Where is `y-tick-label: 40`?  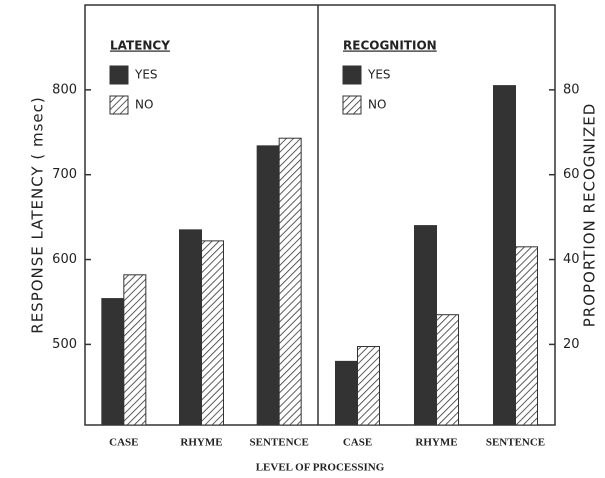
y-tick-label: 40 is located at coordinates (571, 259).